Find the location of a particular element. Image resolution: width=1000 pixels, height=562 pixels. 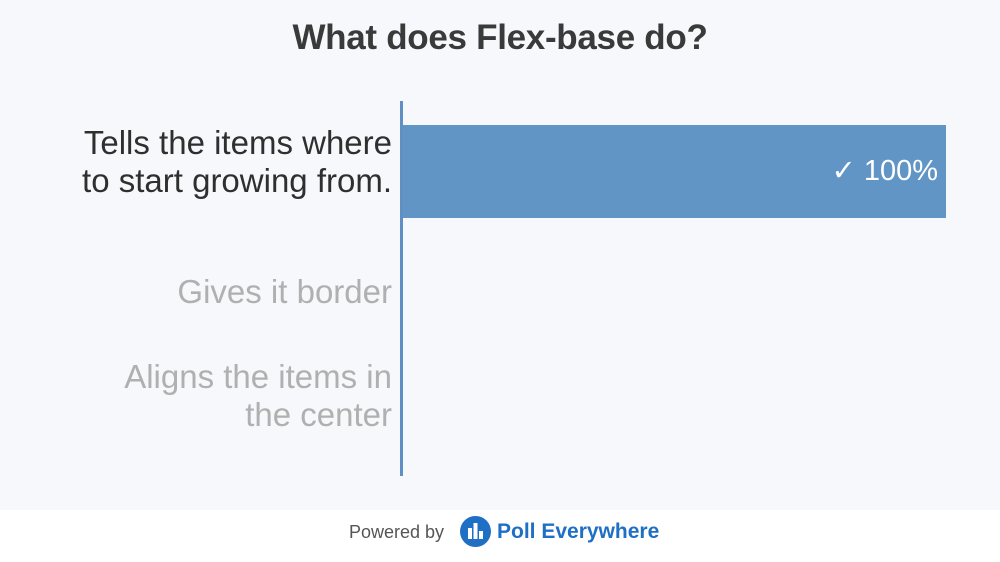

category-label-1-line-1: Gives it border is located at coordinates (284, 291).